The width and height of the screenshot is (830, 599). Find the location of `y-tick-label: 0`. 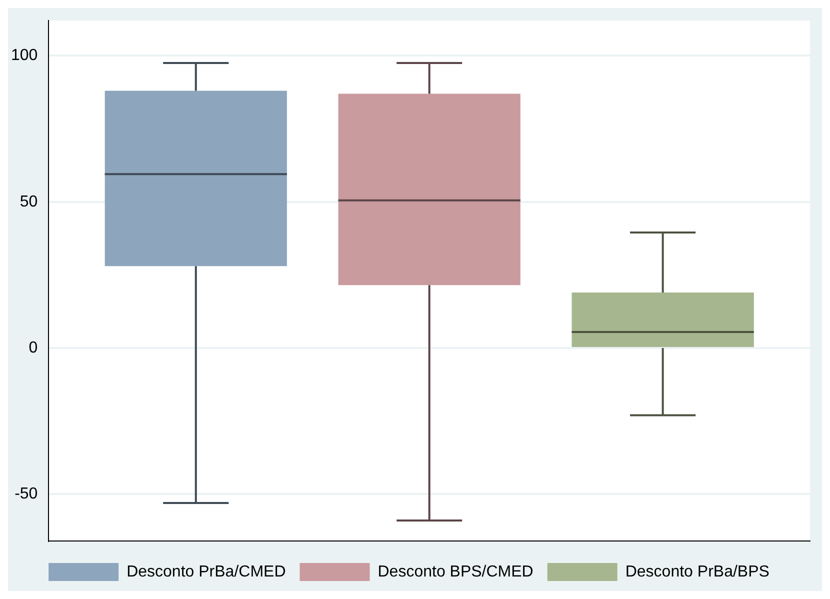

y-tick-label: 0 is located at coordinates (33, 347).